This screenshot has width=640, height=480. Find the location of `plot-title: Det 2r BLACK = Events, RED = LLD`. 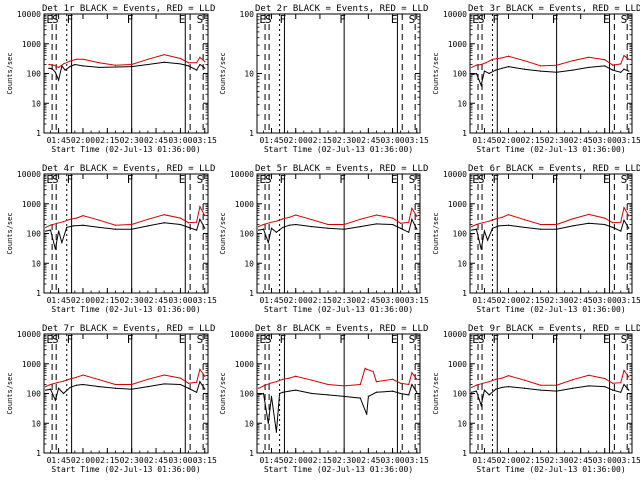

plot-title: Det 2r BLACK = Events, RED = LLD is located at coordinates (341, 9).